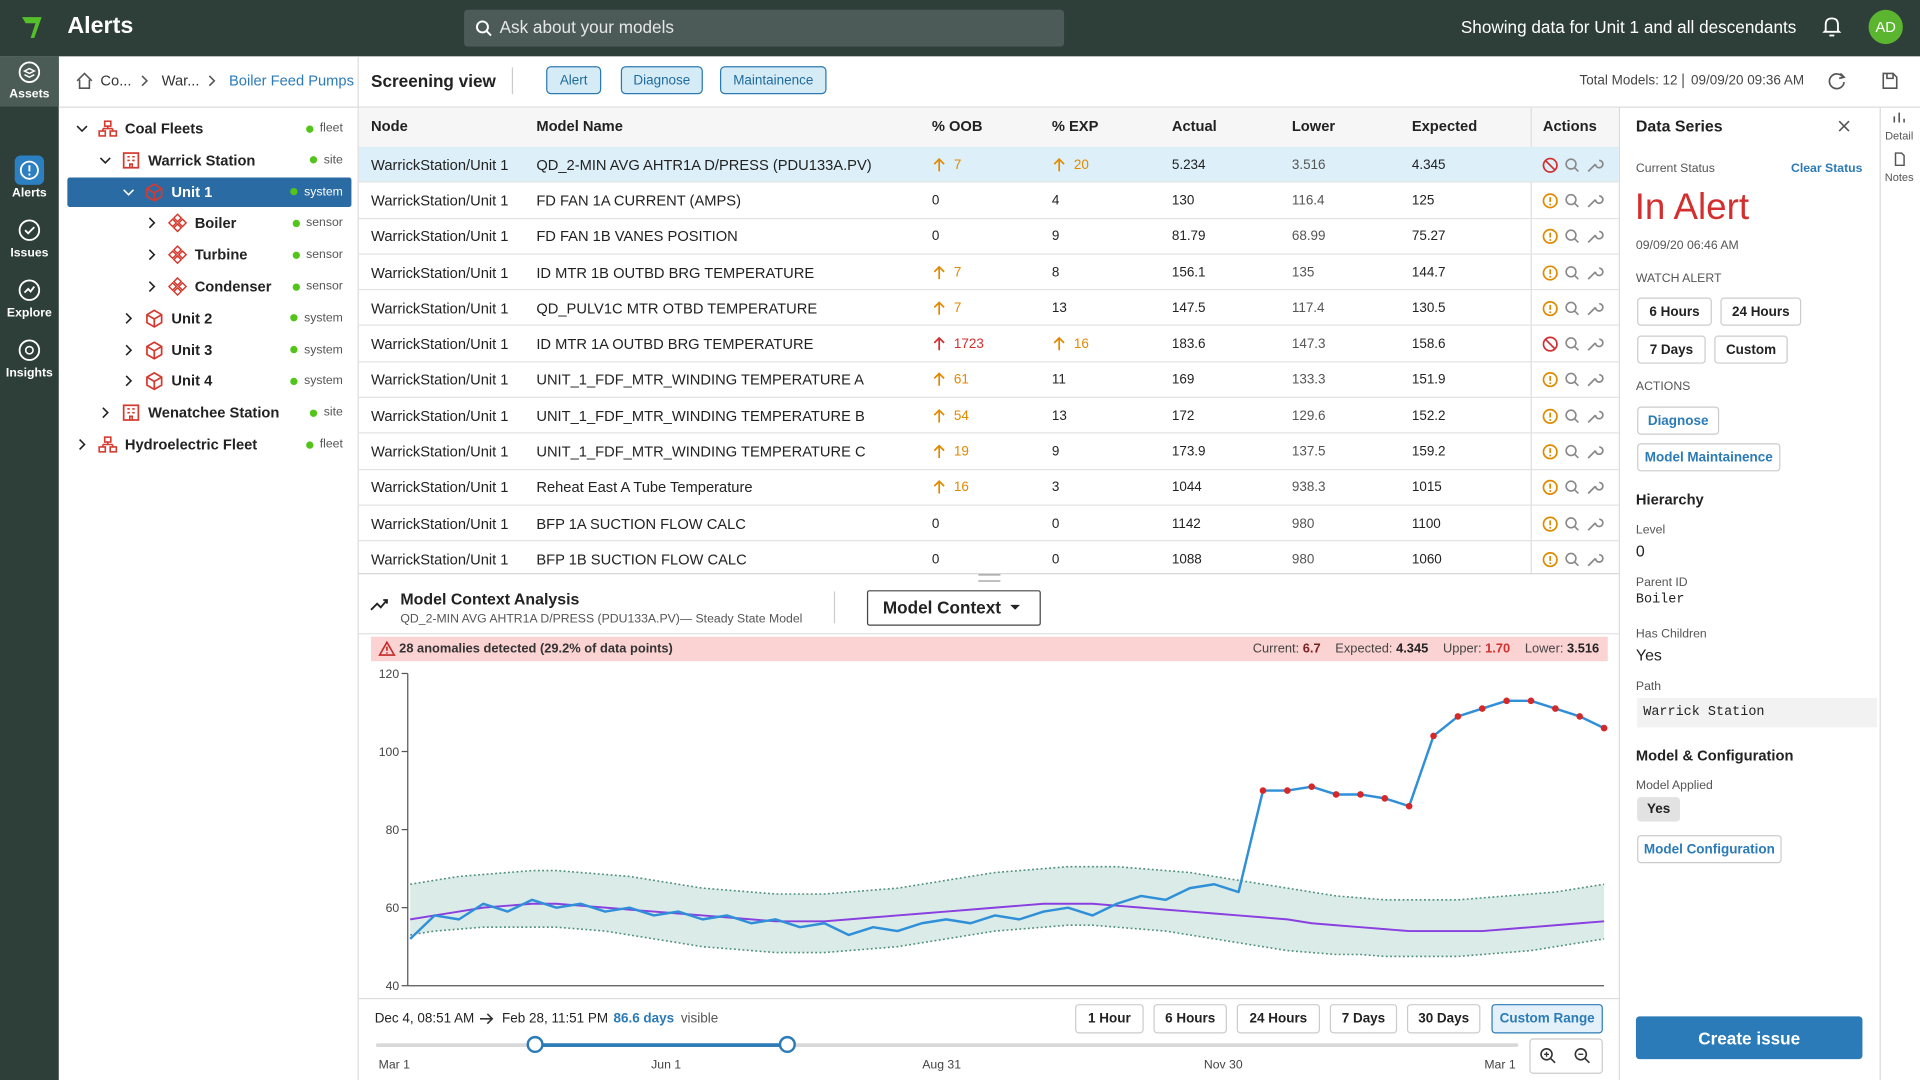  I want to click on zoom-out, so click(1581, 1055).